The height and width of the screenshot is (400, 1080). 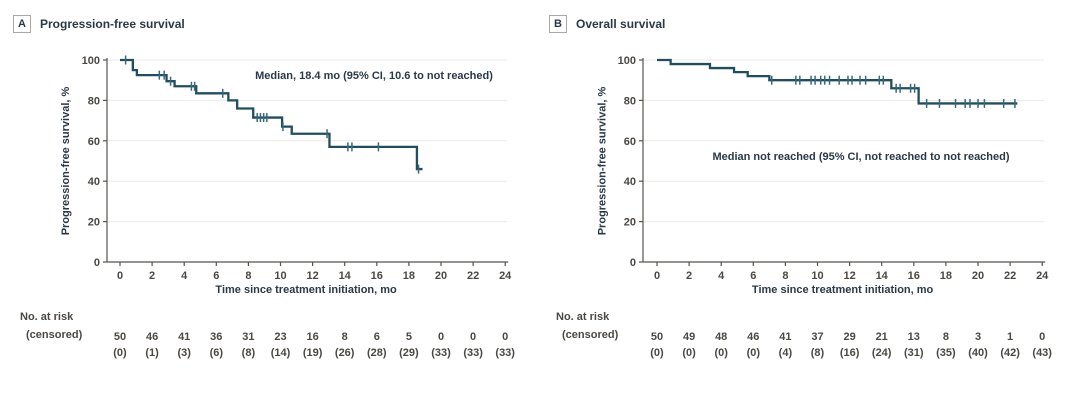 I want to click on panel-a-y-axis-title: Progression-free survival, %, so click(x=66, y=161).